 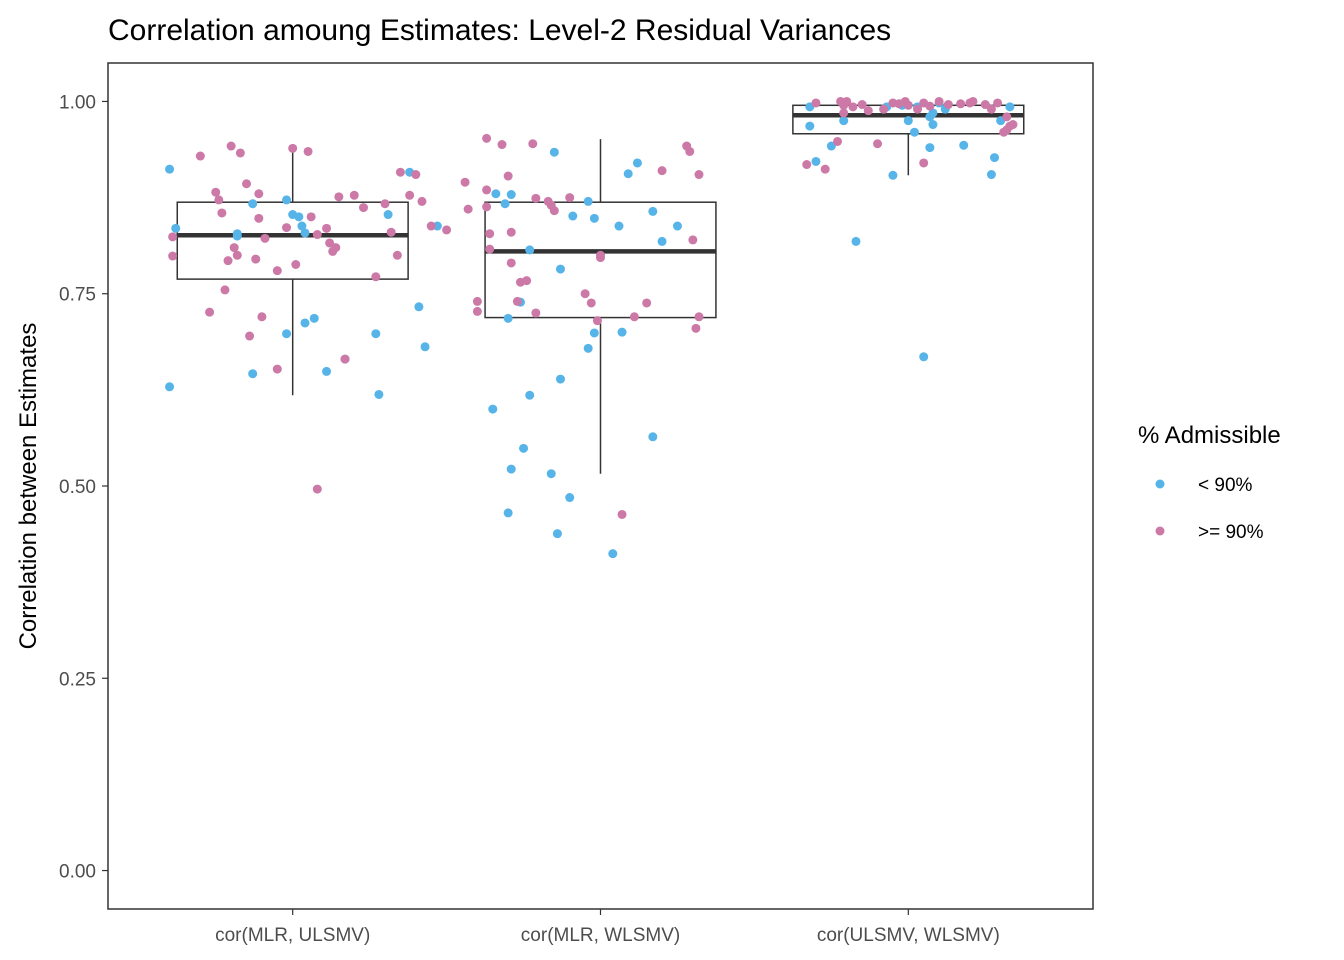 I want to click on y-tick-label: 0.75, so click(x=77, y=295).